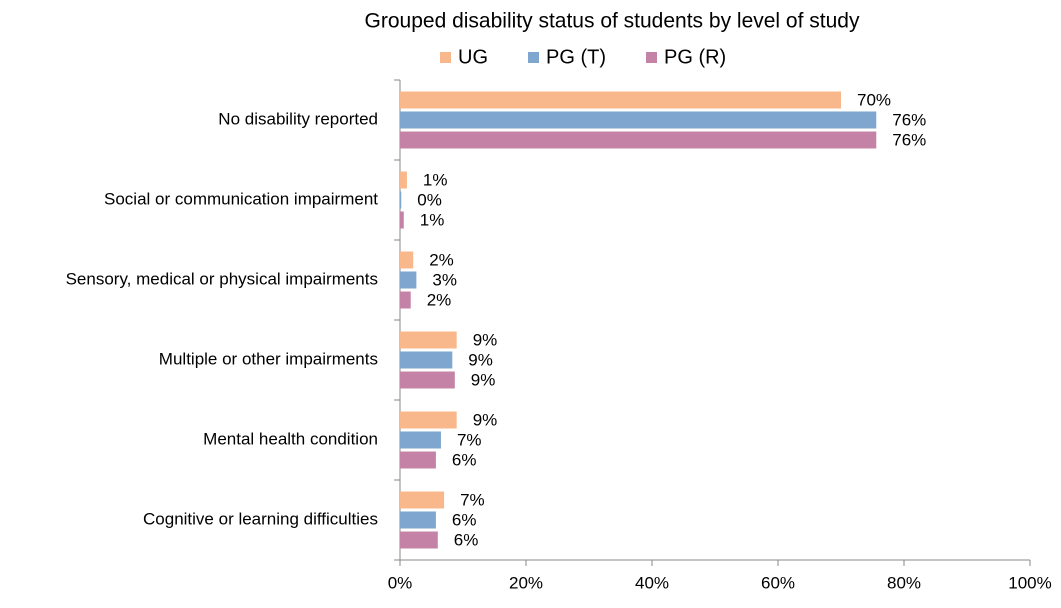 This screenshot has height=608, width=1061. I want to click on data-label: 70%, so click(874, 99).